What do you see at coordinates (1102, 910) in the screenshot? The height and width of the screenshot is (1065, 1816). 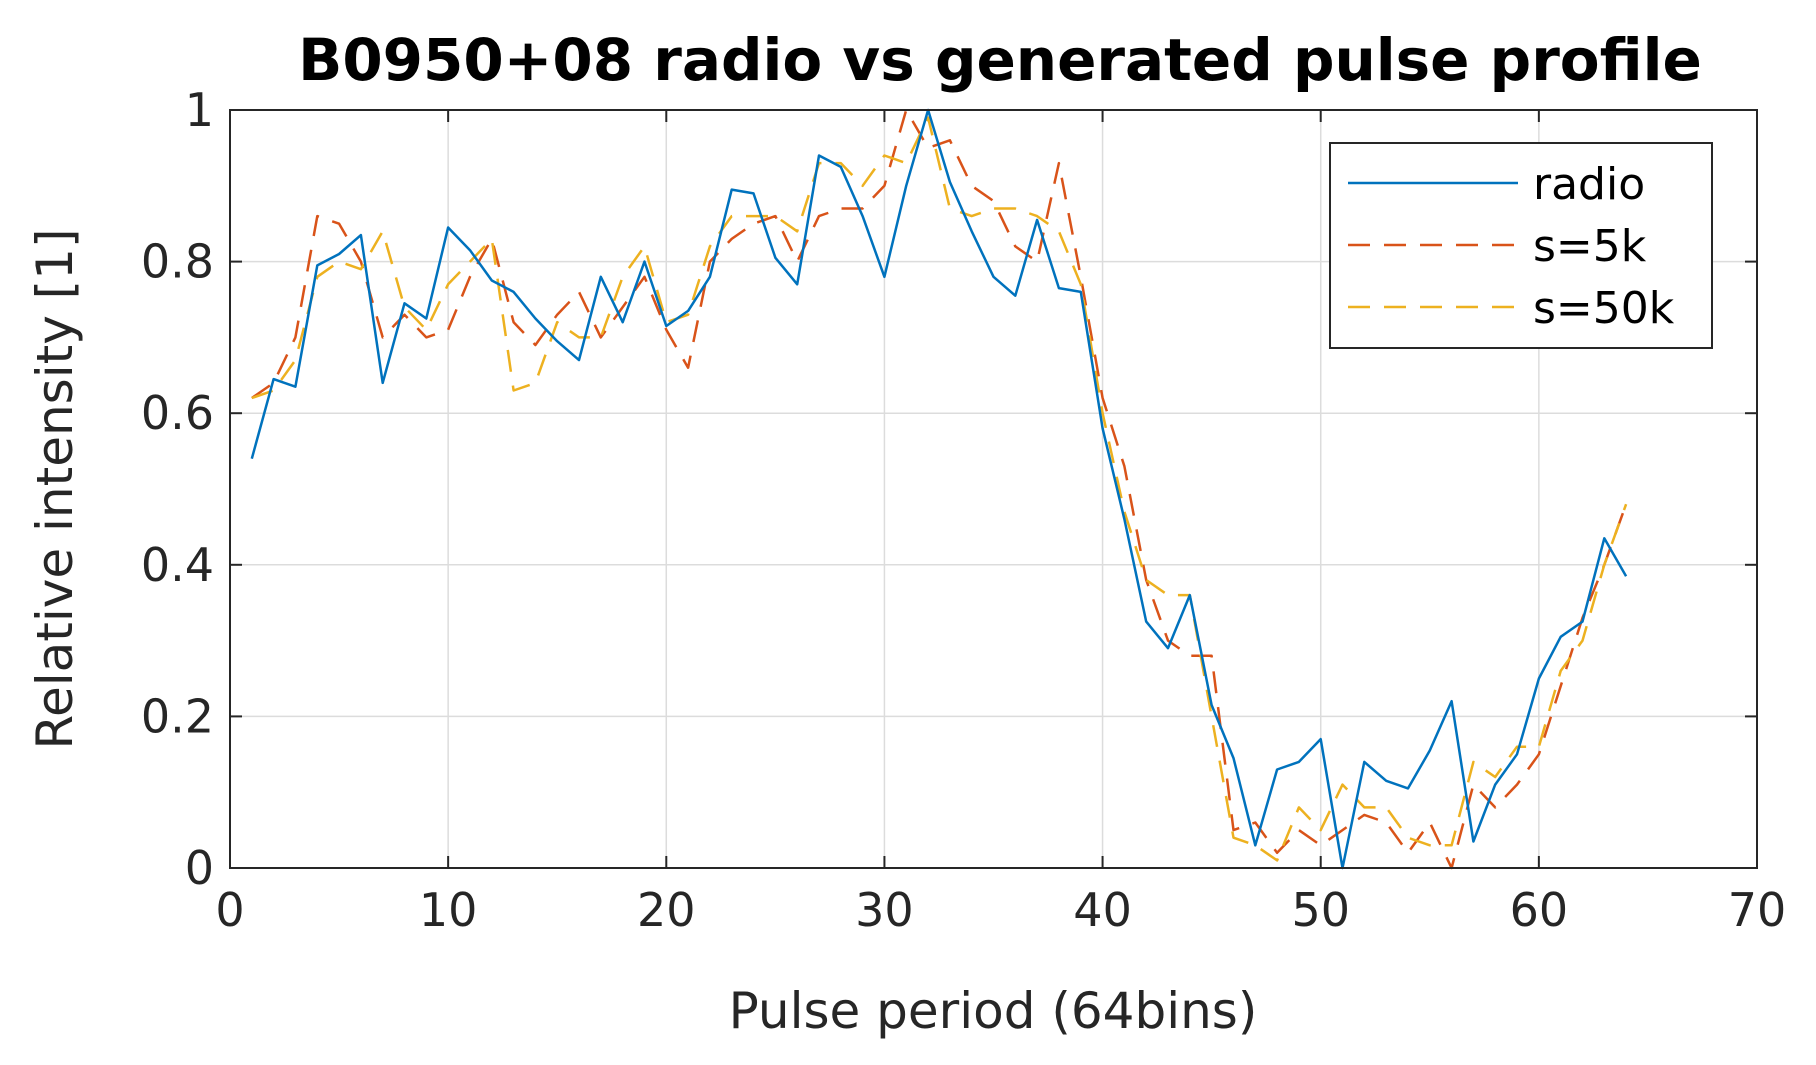 I see `x-tick-label: 40` at bounding box center [1102, 910].